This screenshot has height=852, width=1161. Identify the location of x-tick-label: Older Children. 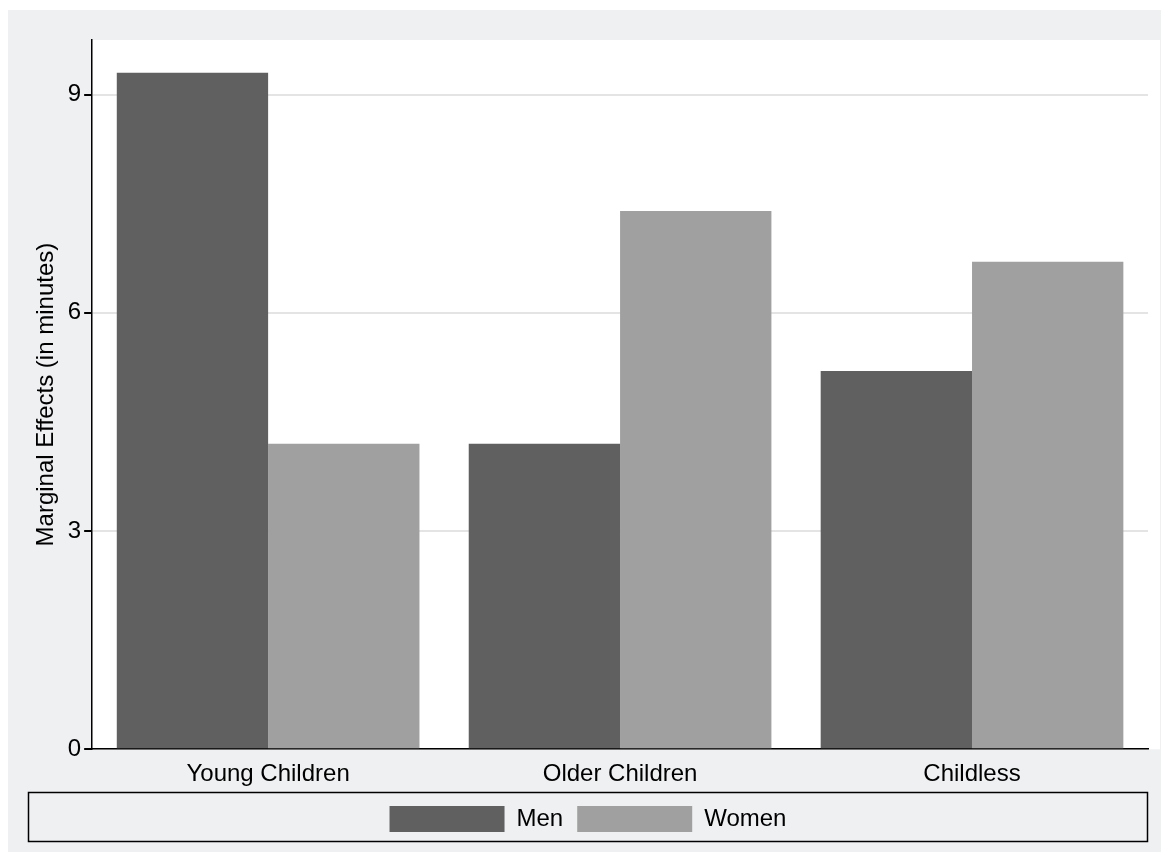
(620, 773).